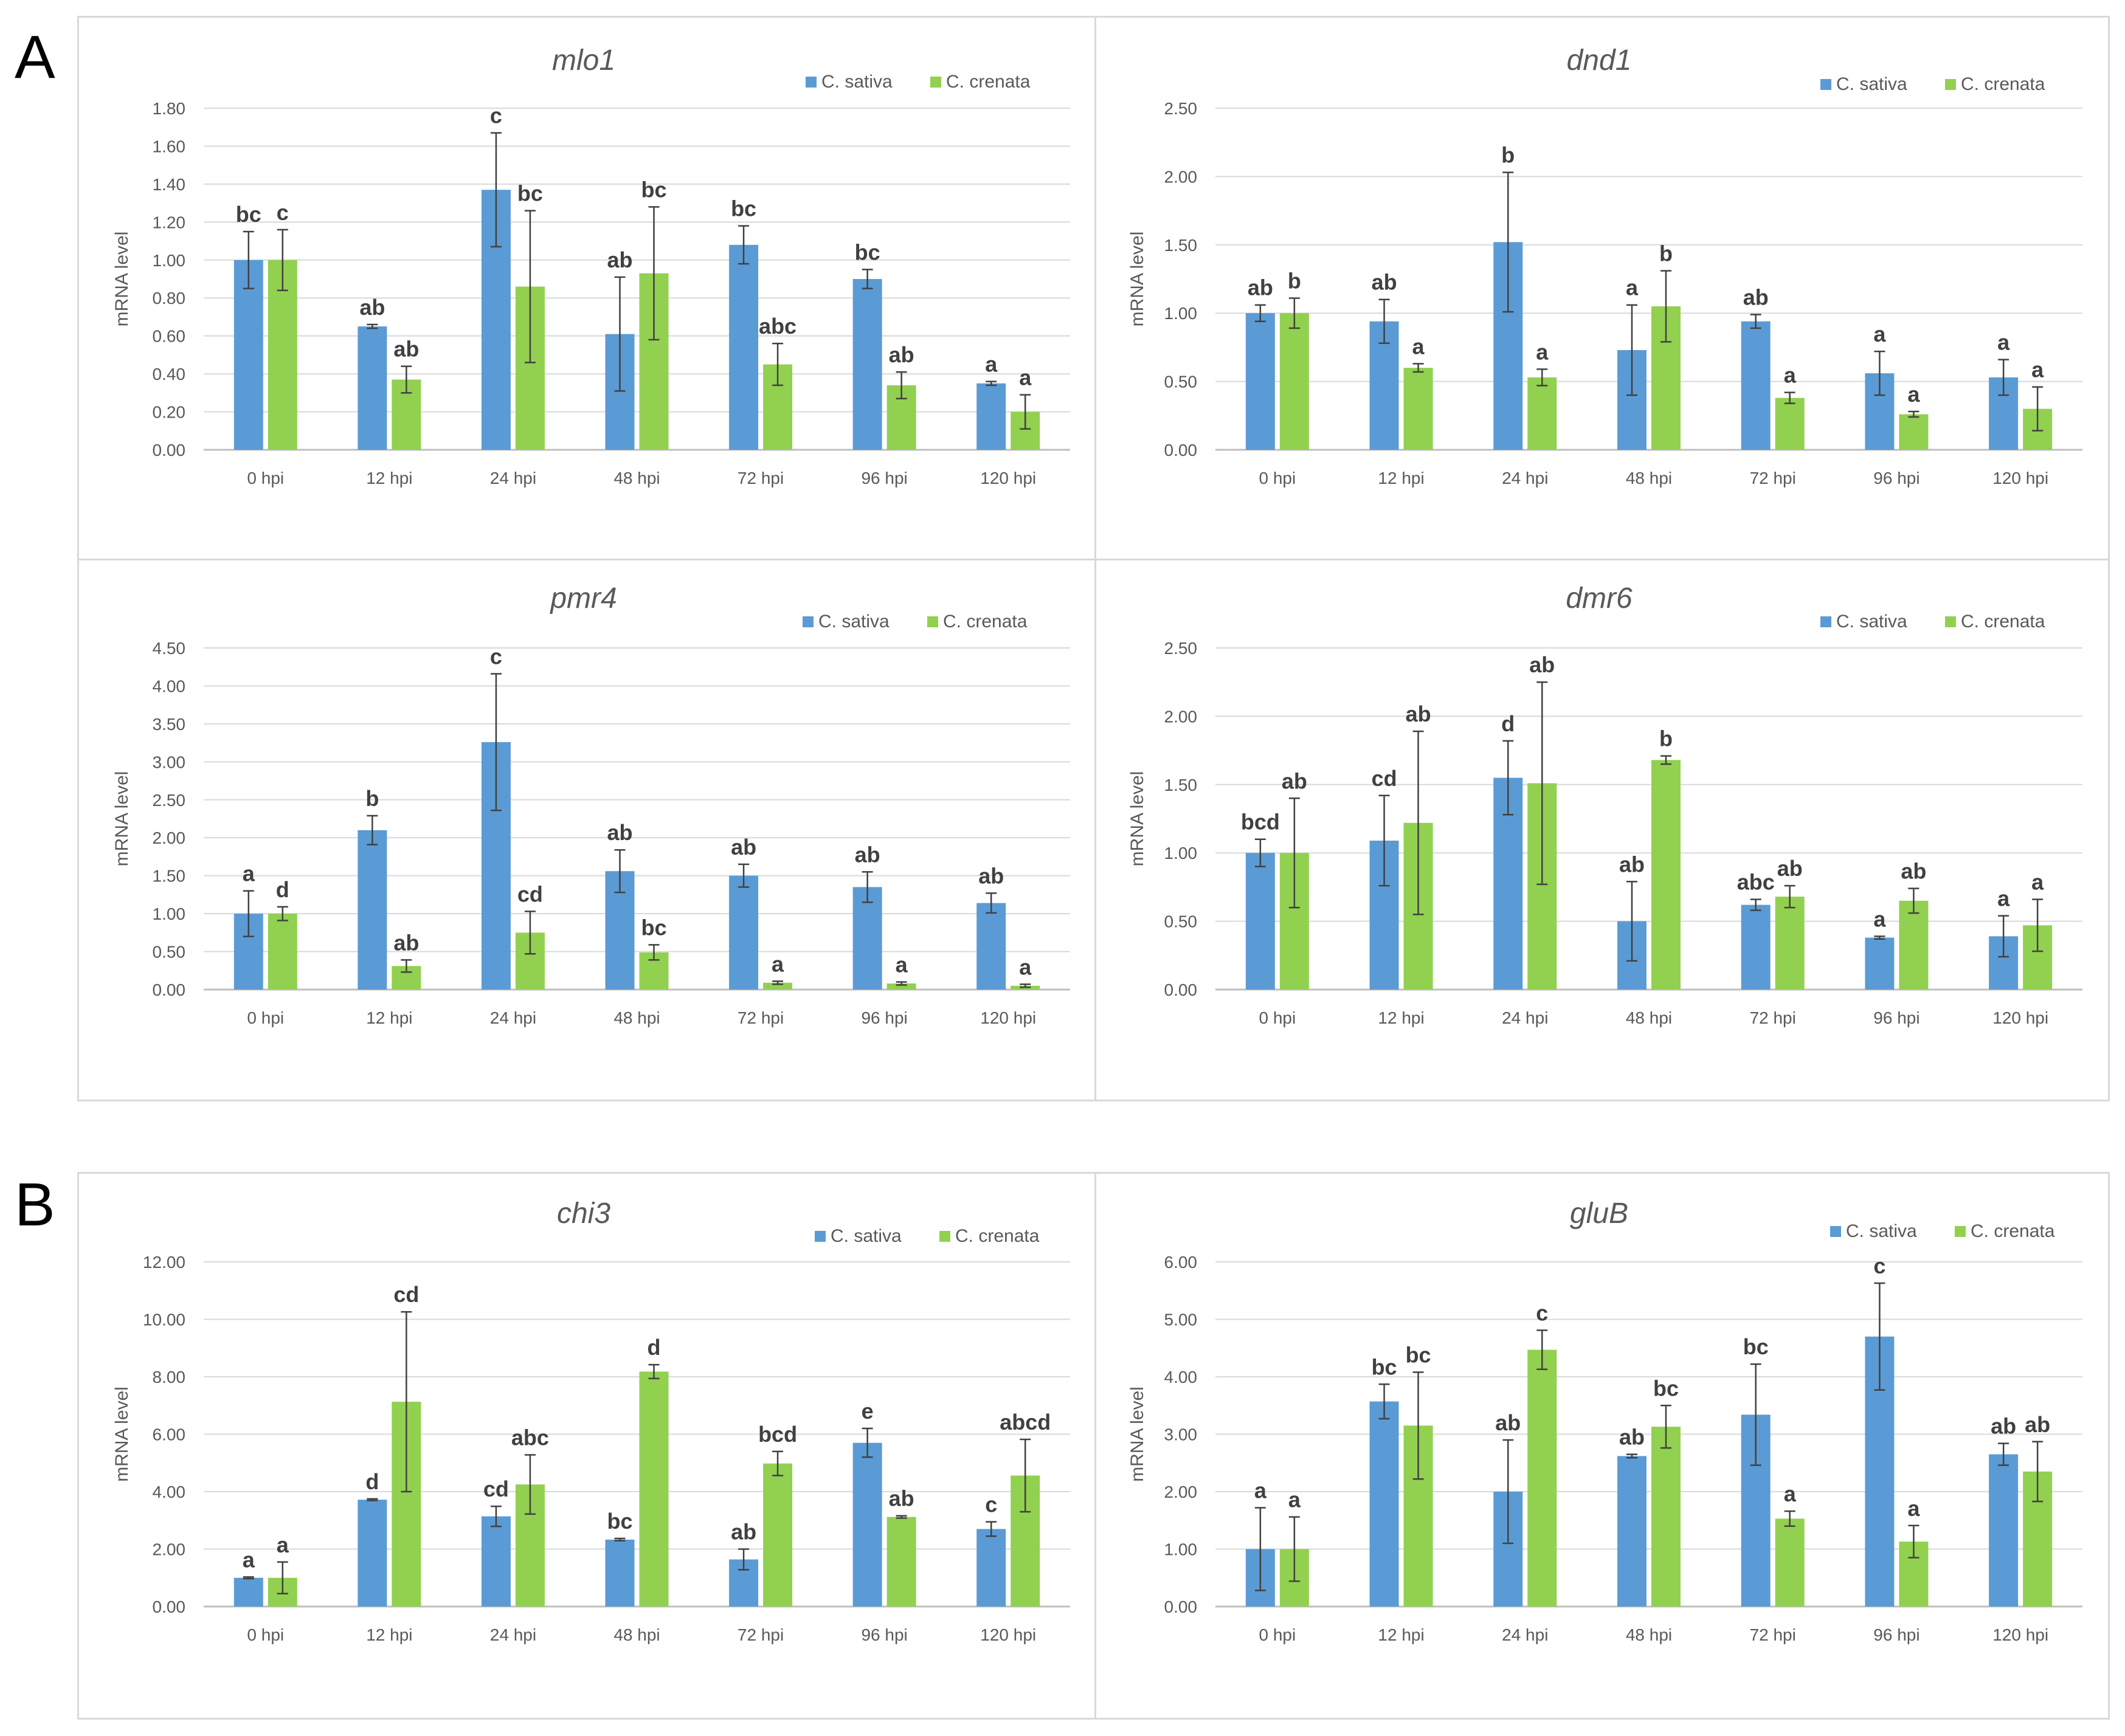  What do you see at coordinates (1525, 1634) in the screenshot?
I see `glub-x-tick-label: 24 hpi` at bounding box center [1525, 1634].